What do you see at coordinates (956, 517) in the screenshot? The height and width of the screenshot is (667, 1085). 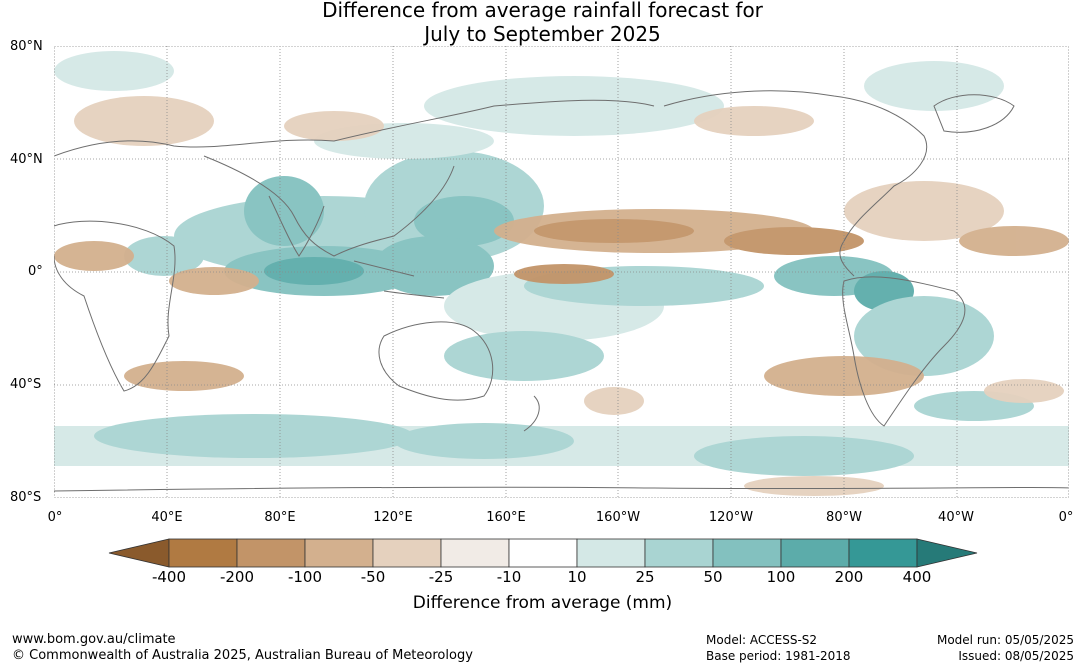 I see `lon-label-40w: 40°W` at bounding box center [956, 517].